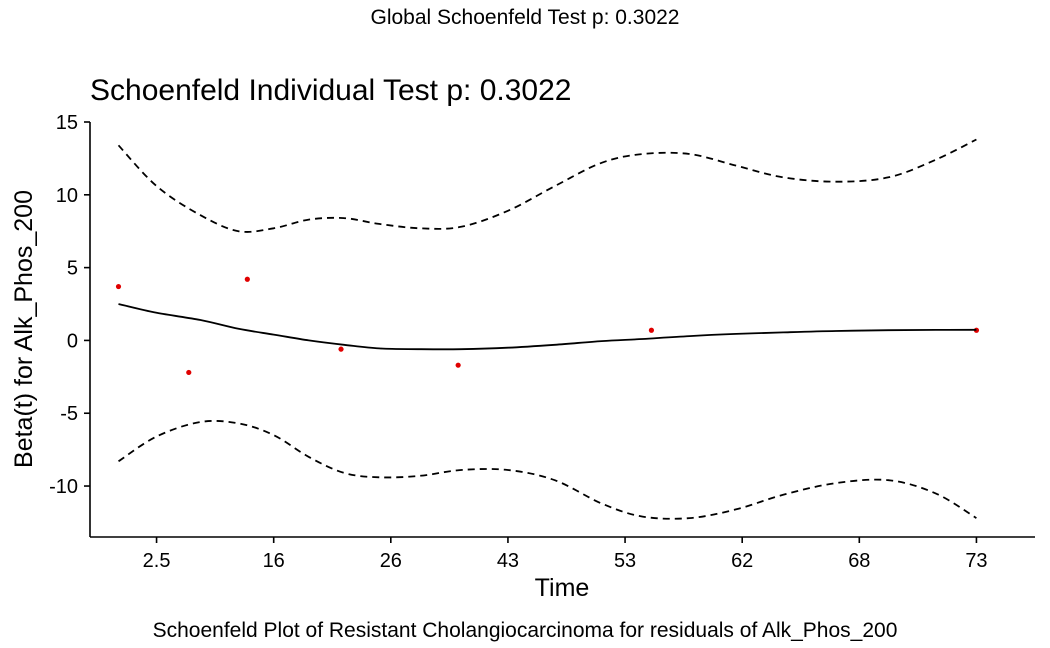 The image size is (1050, 648). I want to click on x-tick-label: 62, so click(742, 561).